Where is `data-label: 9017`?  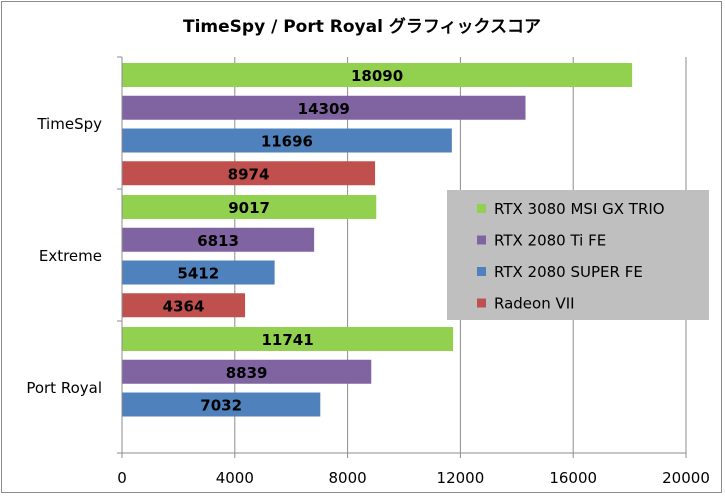
data-label: 9017 is located at coordinates (249, 208).